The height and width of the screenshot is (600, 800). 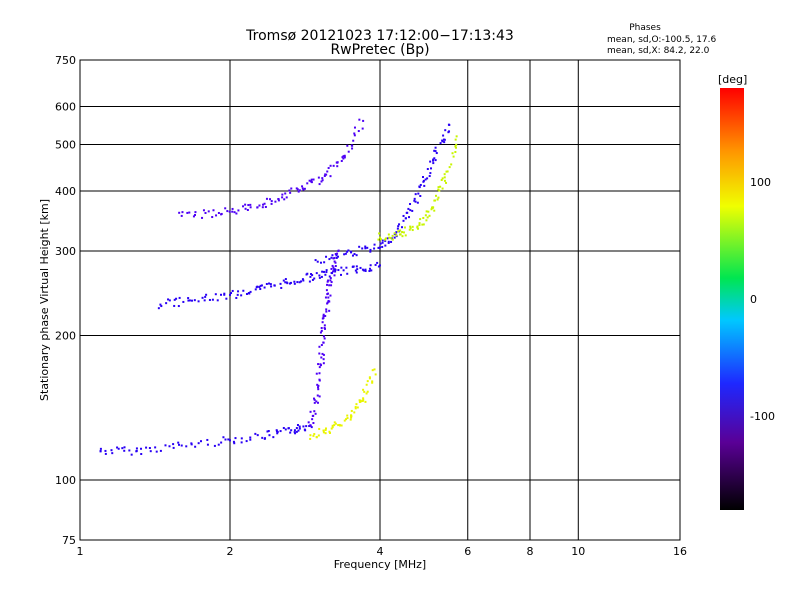 What do you see at coordinates (658, 51) in the screenshot?
I see `stats-line-x: mean, sd,X: 84.2, 22.0` at bounding box center [658, 51].